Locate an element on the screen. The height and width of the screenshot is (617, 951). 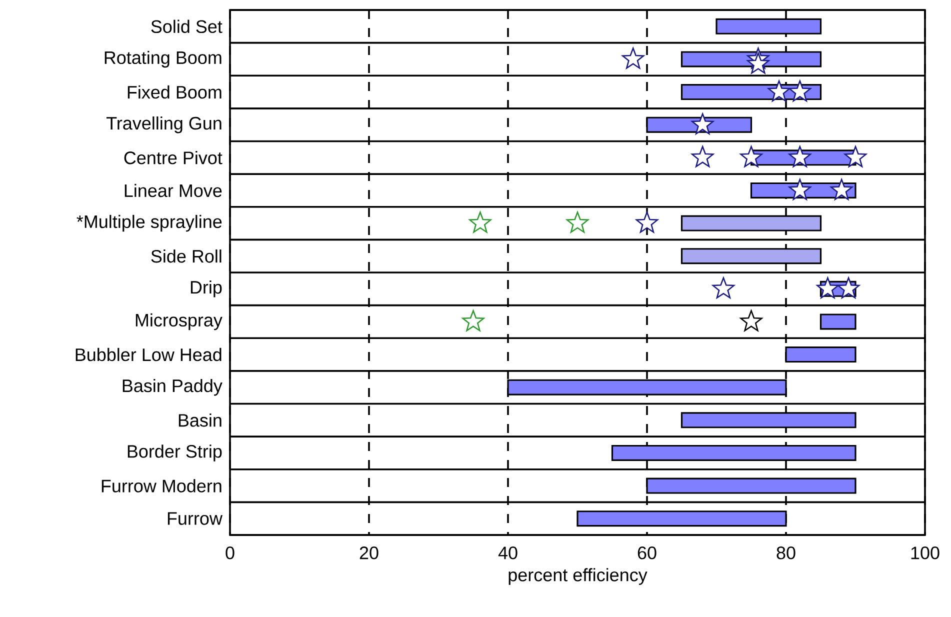
y-tick-label: Rotating Boom is located at coordinates (163, 59).